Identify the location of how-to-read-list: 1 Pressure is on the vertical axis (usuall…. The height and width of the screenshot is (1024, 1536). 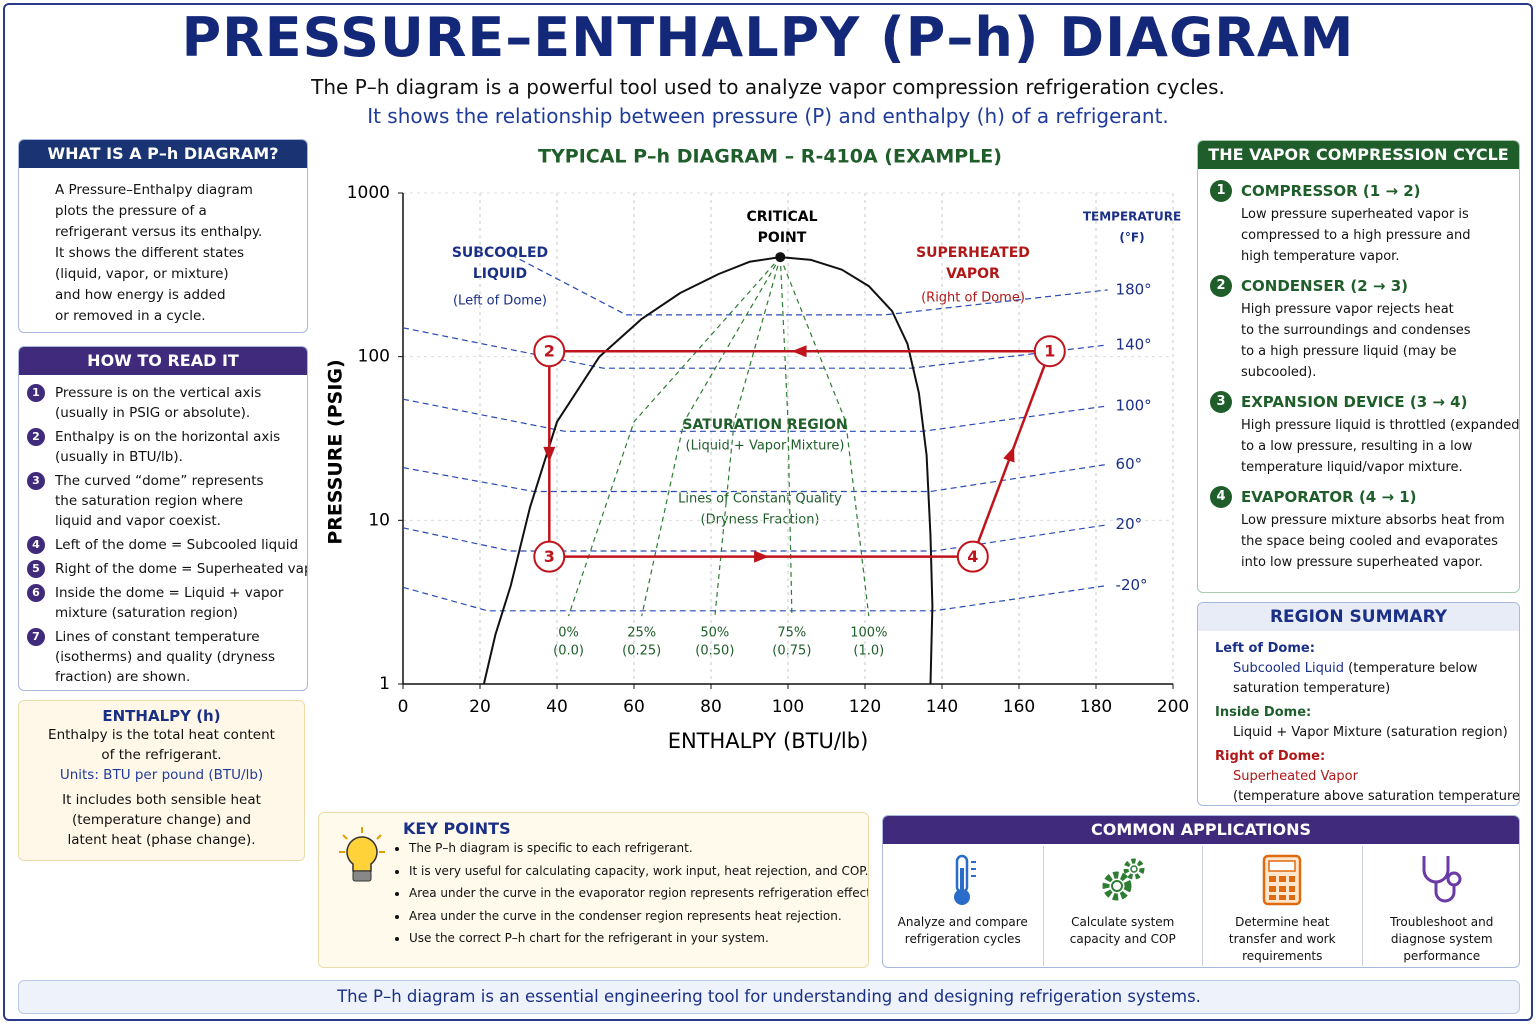
(163, 531).